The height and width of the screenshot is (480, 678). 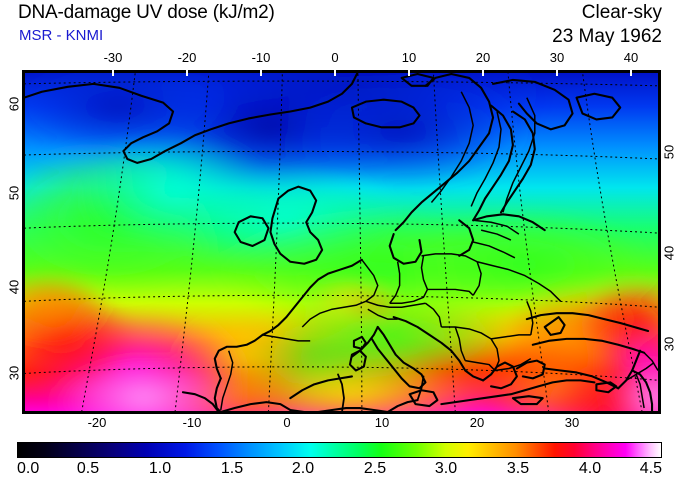 I want to click on axis-top-tick-3: 0, so click(x=335, y=57).